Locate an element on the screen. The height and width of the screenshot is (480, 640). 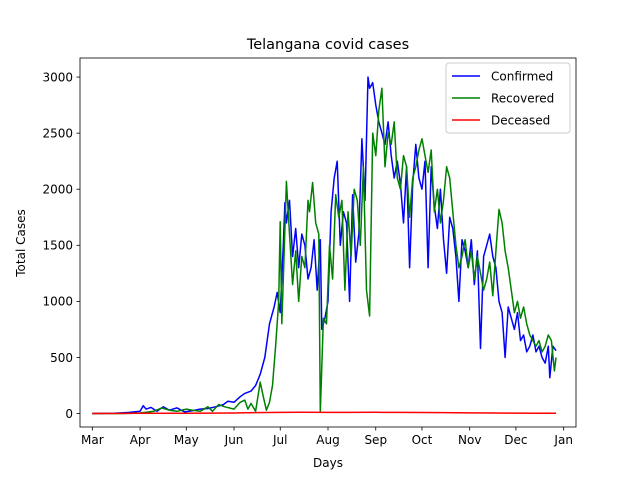
x-tick-label: Jun is located at coordinates (234, 440).